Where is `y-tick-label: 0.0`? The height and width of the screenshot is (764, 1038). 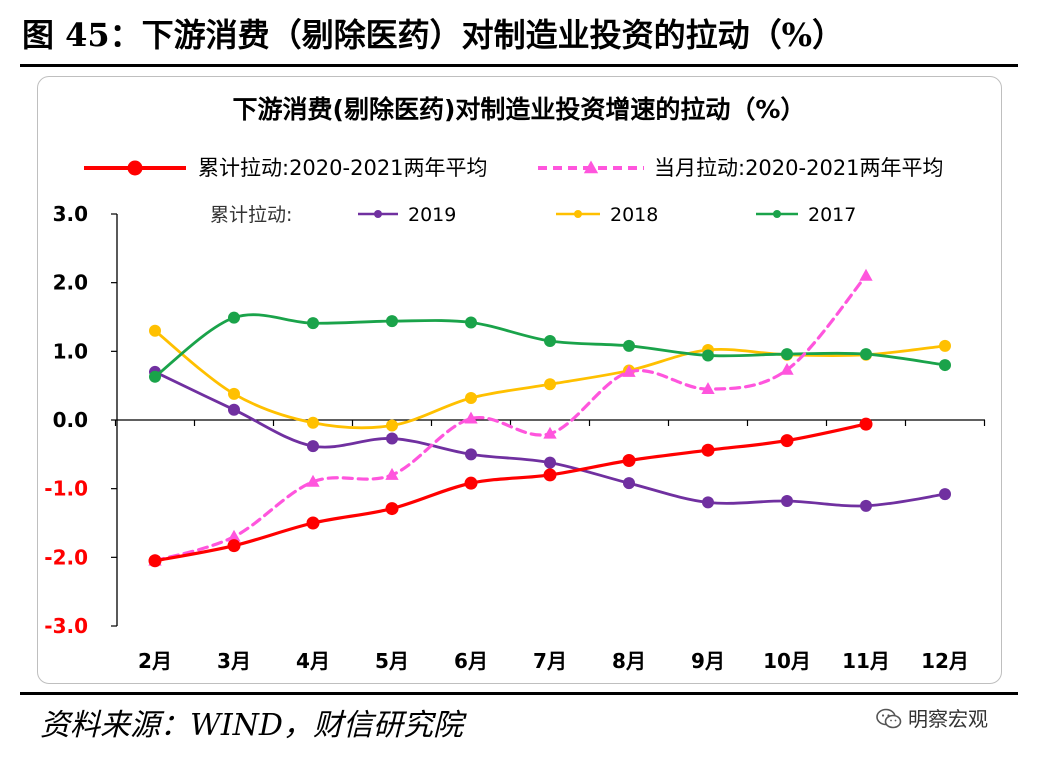
y-tick-label: 0.0 is located at coordinates (70, 420).